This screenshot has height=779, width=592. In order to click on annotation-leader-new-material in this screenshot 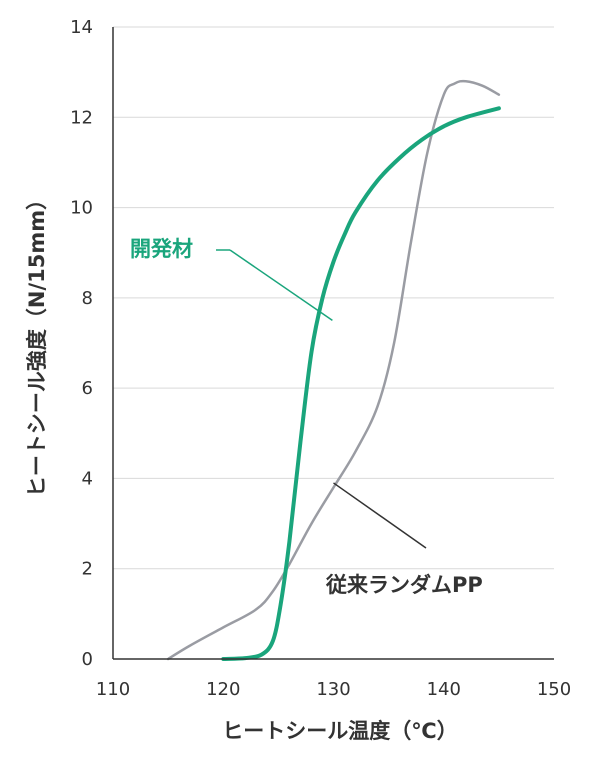, I will do `click(281, 285)`.